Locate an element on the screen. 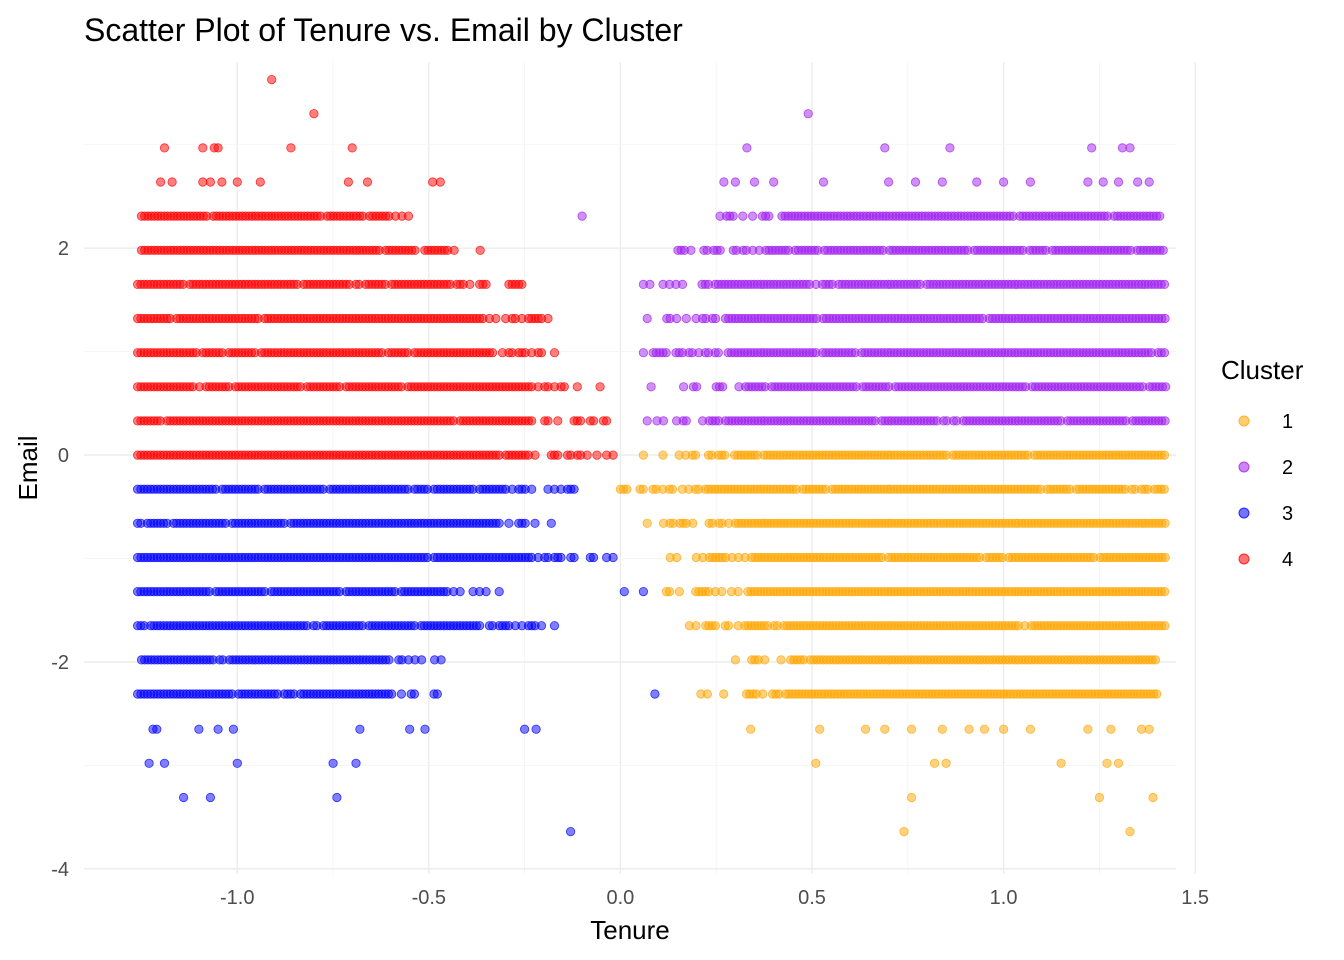  x-tick-label: -0.5 is located at coordinates (429, 898).